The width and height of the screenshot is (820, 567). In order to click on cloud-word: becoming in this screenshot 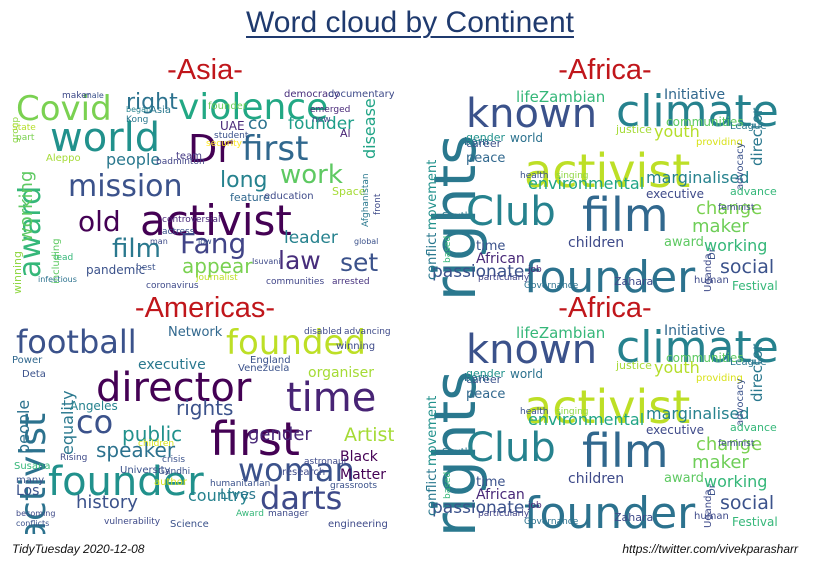, I will do `click(36, 513)`.